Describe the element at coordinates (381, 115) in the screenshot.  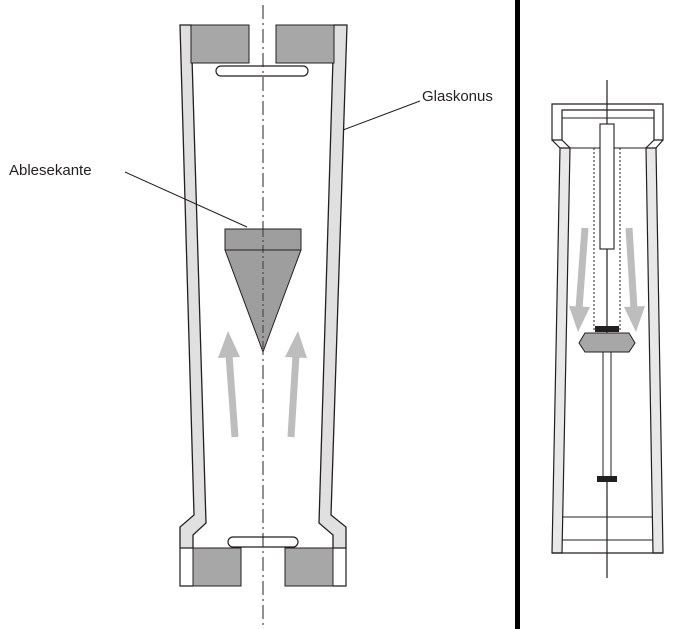
I see `glass-cone-leader` at that location.